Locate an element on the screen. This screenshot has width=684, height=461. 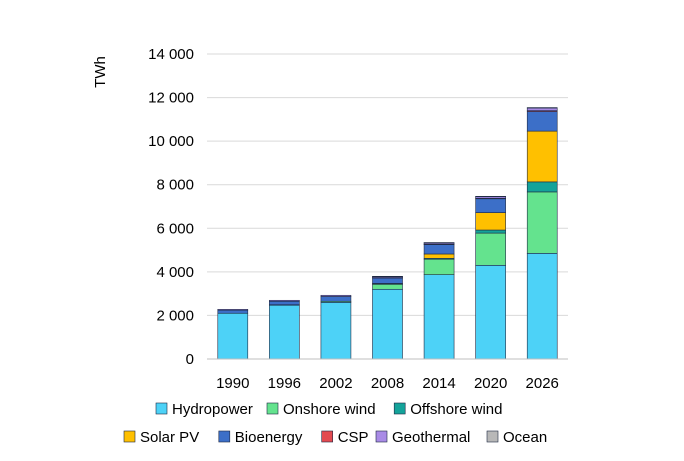
y-tick-label: 0 is located at coordinates (190, 359).